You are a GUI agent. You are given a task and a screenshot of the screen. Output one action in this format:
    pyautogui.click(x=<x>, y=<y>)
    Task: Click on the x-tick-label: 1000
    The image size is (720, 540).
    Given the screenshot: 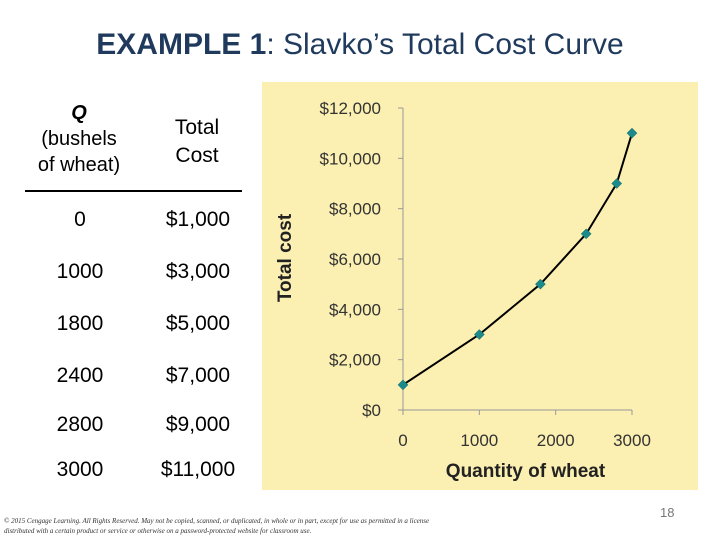 What is the action you would take?
    pyautogui.click(x=479, y=440)
    